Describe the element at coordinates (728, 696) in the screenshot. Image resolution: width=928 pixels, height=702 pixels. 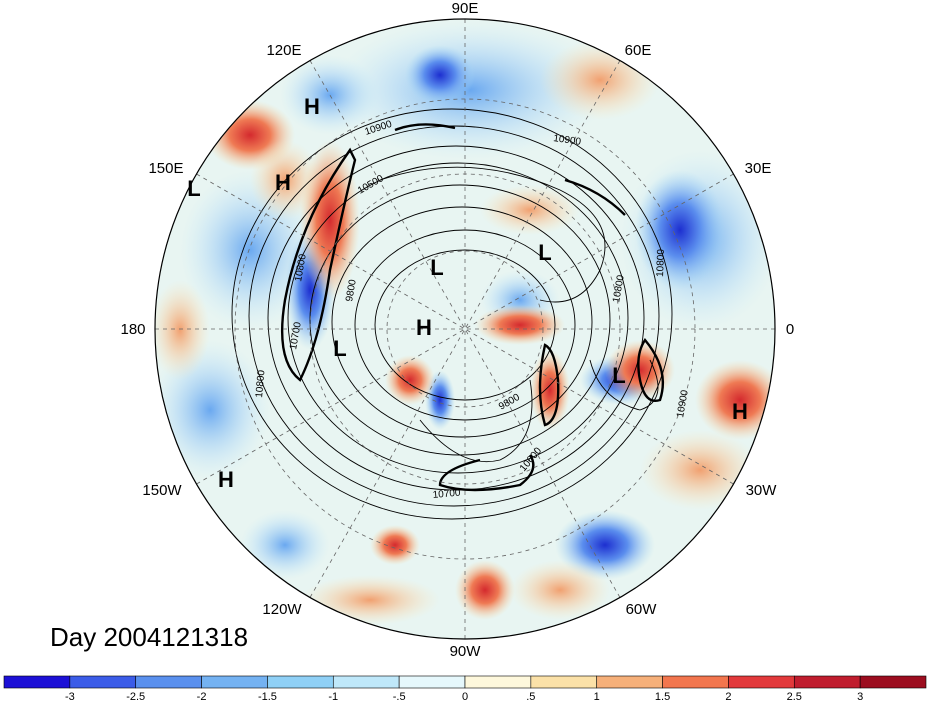
I see `colorbar-tick-label: 2` at that location.